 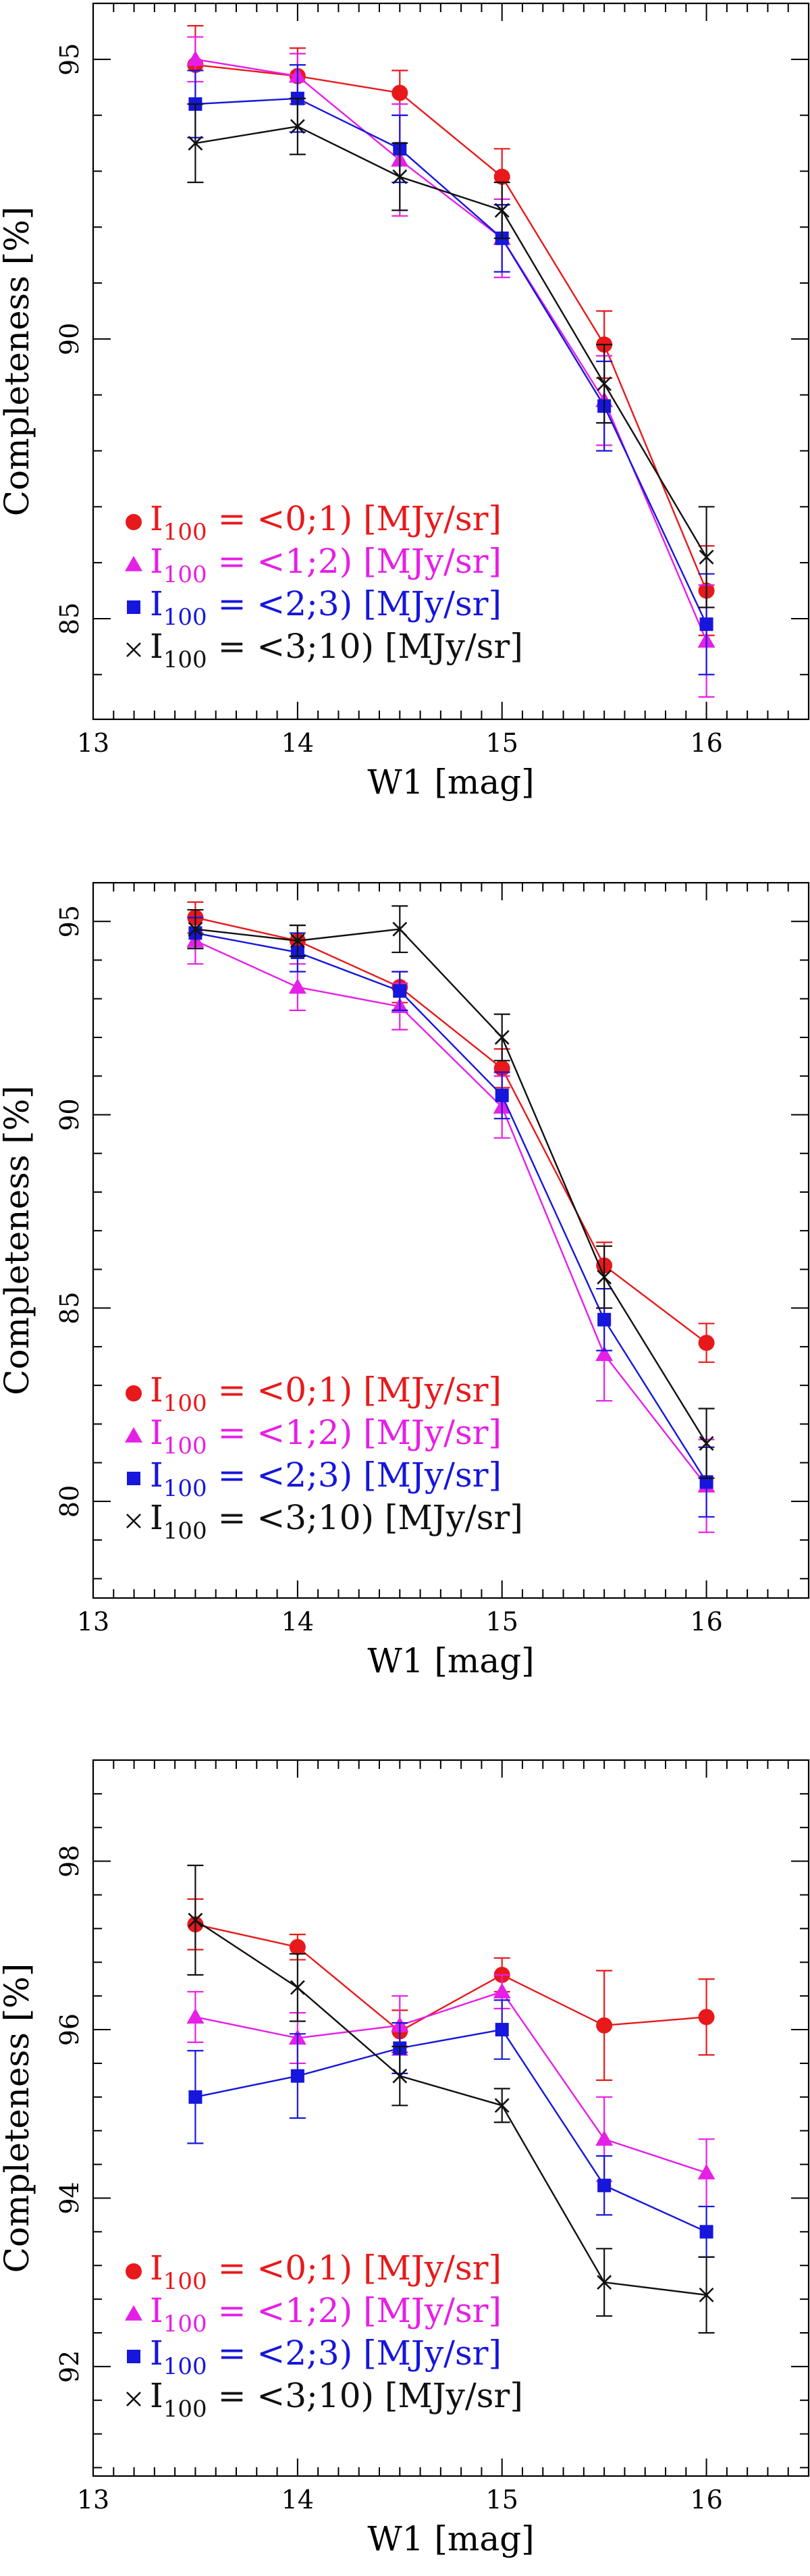 What do you see at coordinates (297, 1622) in the screenshot?
I see `x-tick-label: 14` at bounding box center [297, 1622].